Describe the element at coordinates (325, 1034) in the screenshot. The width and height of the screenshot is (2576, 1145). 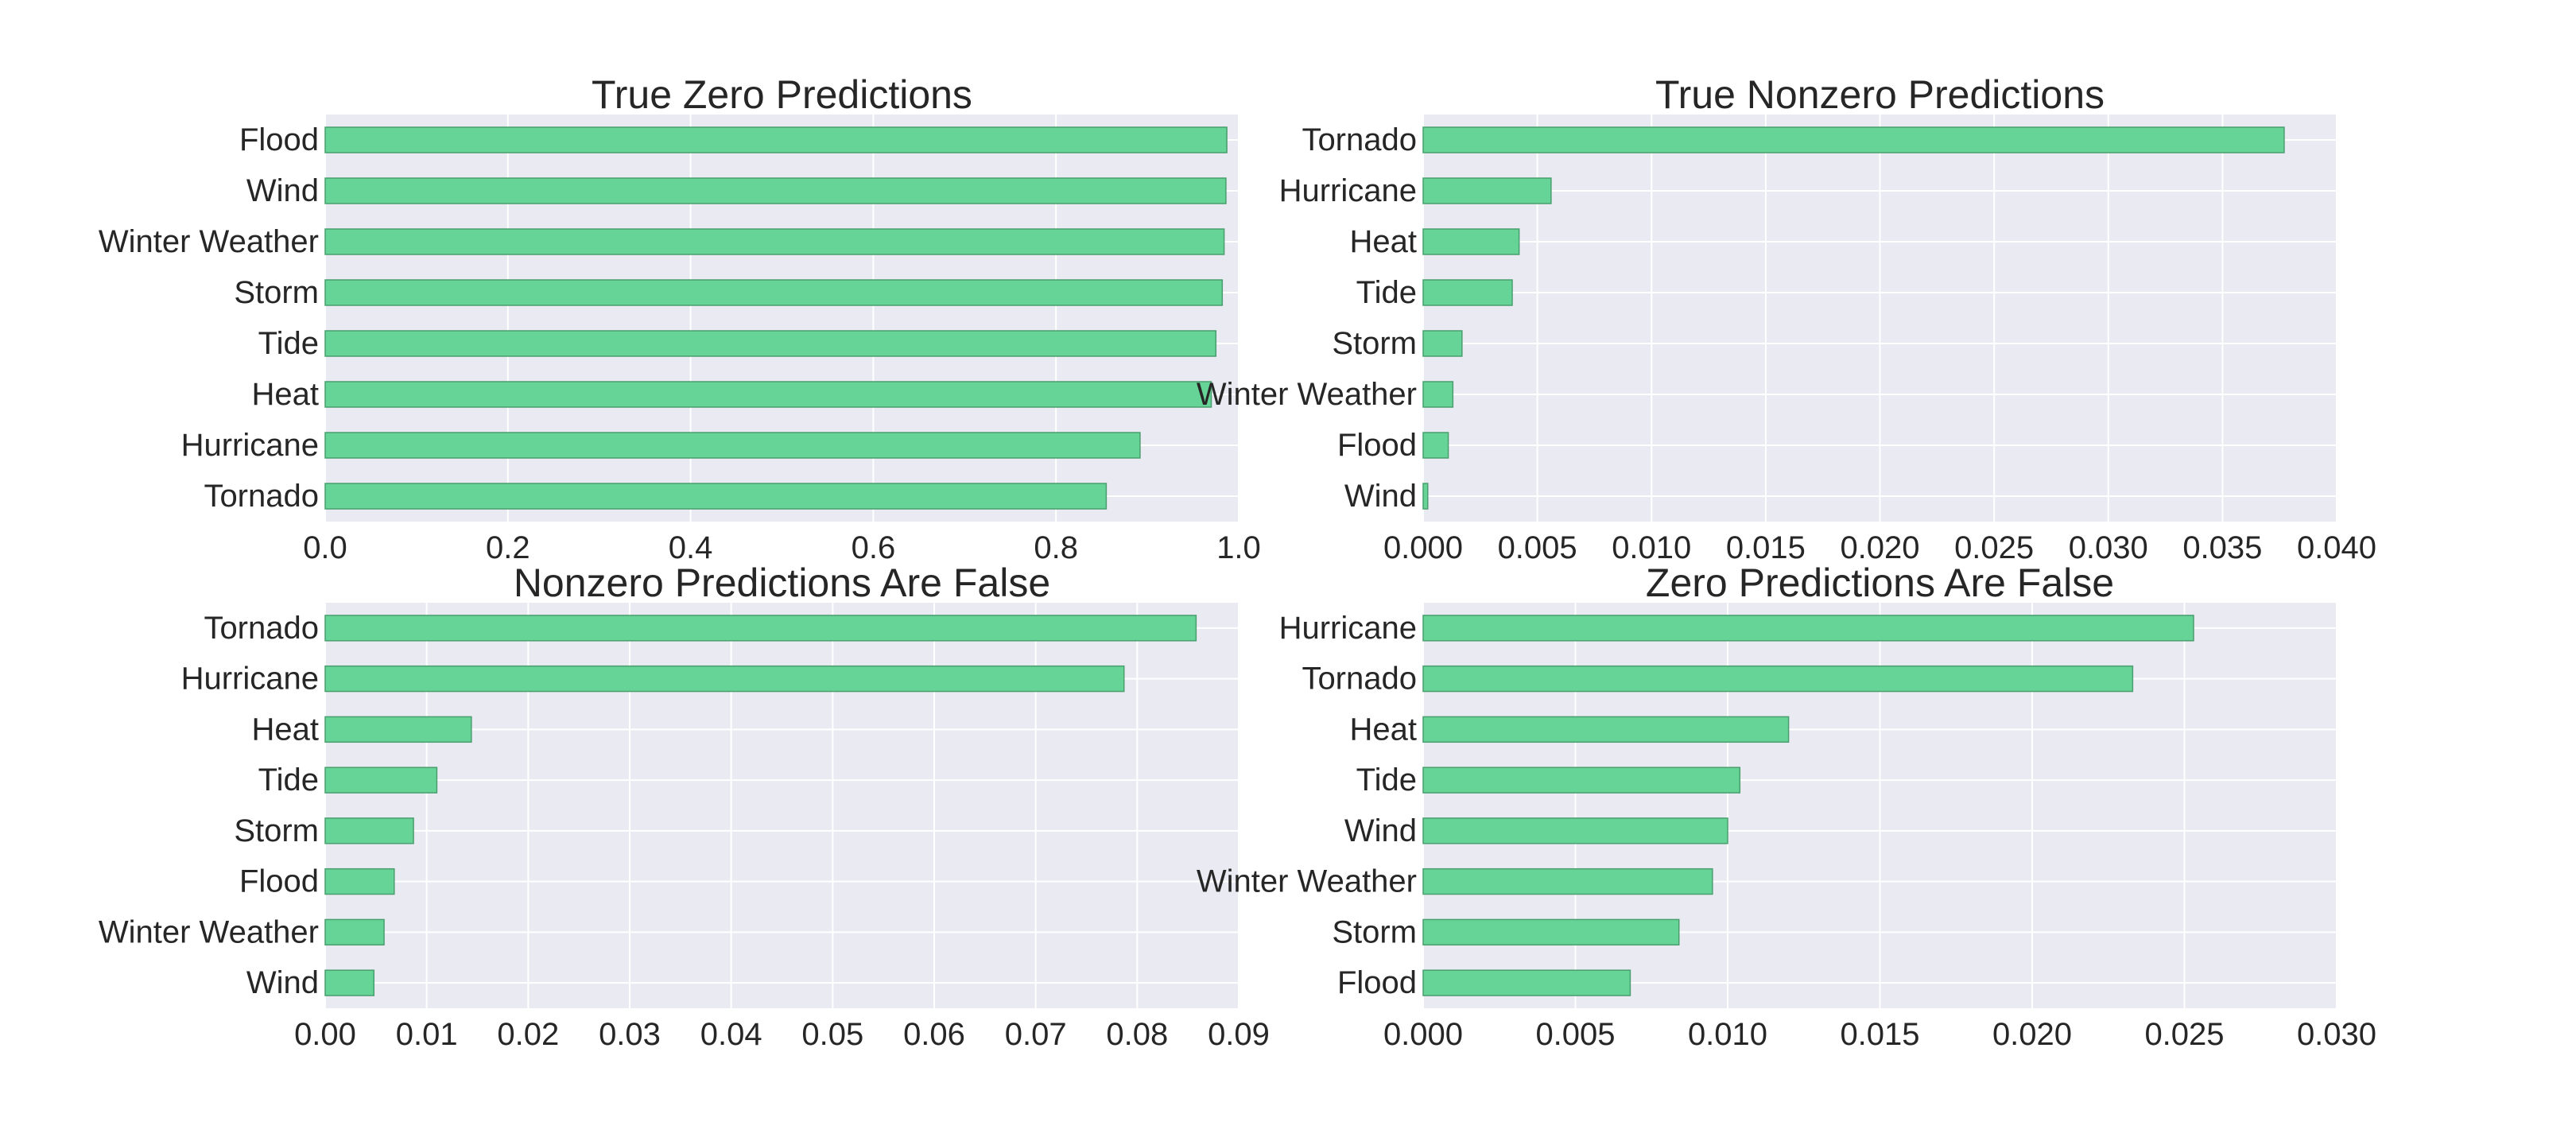
I see `x-tick-label: 0.00` at that location.